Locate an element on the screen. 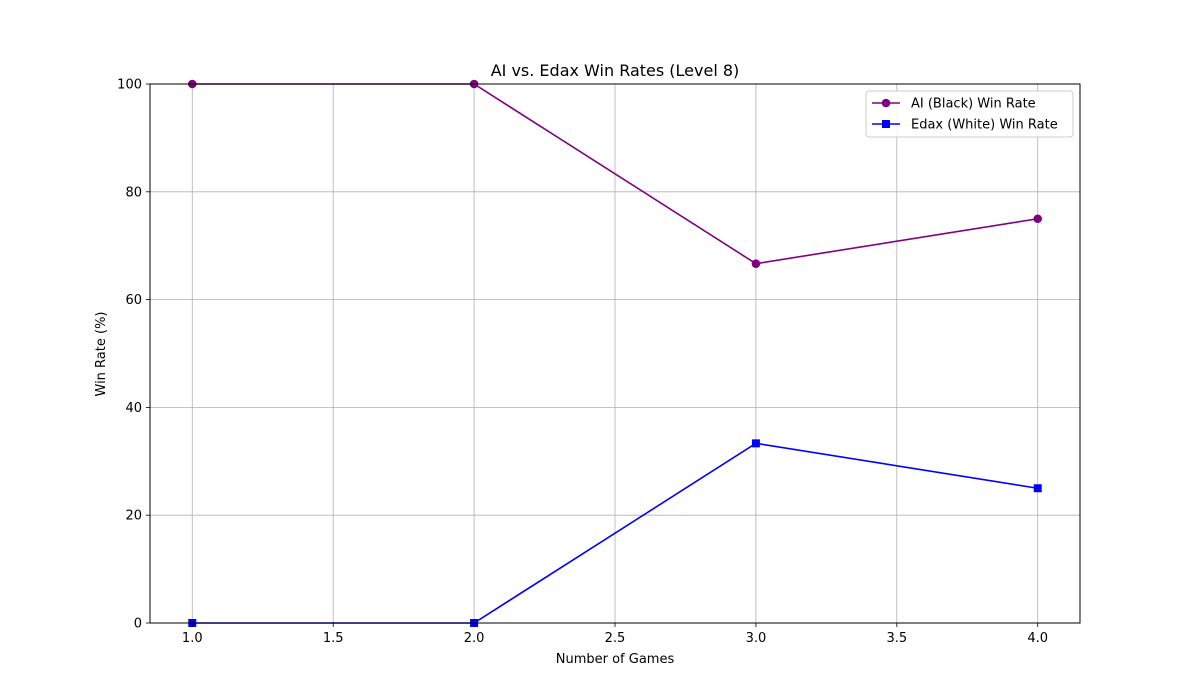 The height and width of the screenshot is (700, 1200). y-tick-label: 80 is located at coordinates (133, 192).